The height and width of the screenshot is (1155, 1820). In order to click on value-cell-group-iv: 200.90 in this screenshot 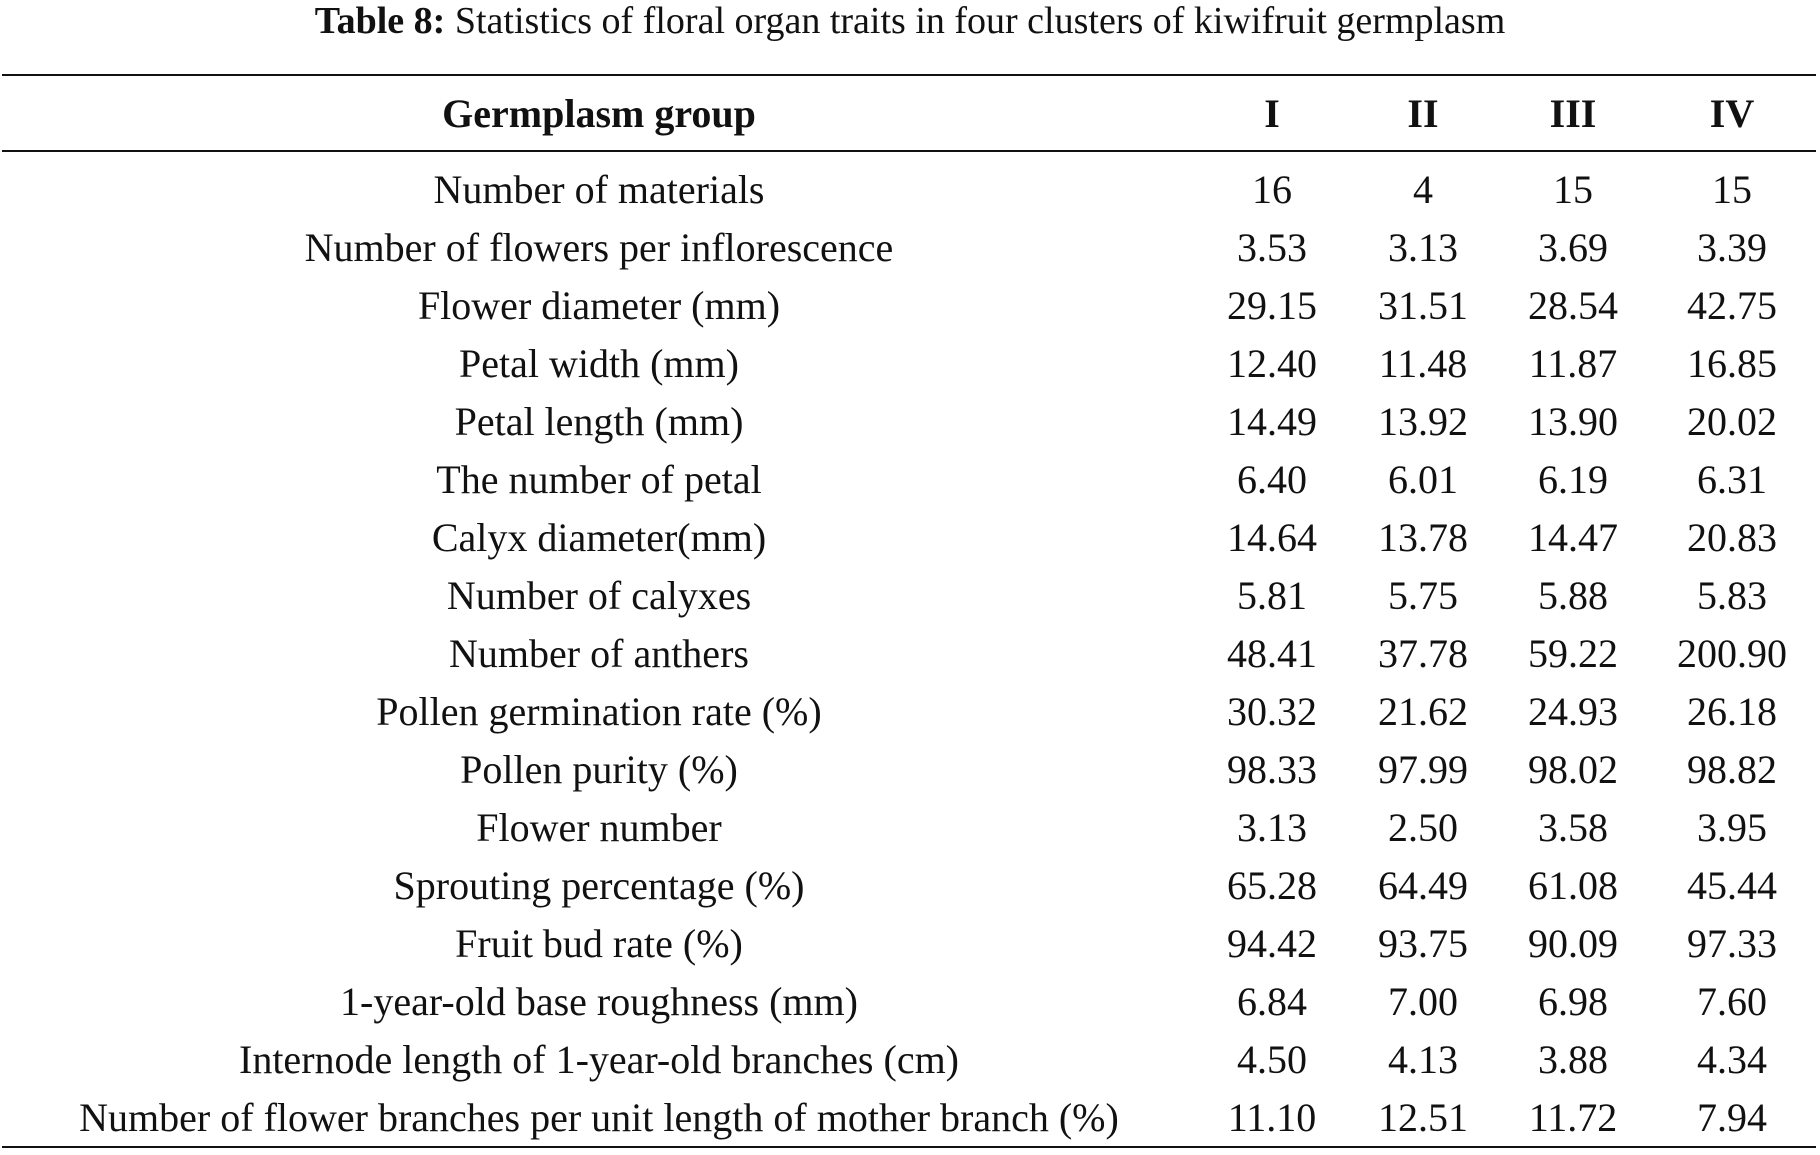, I will do `click(1732, 653)`.